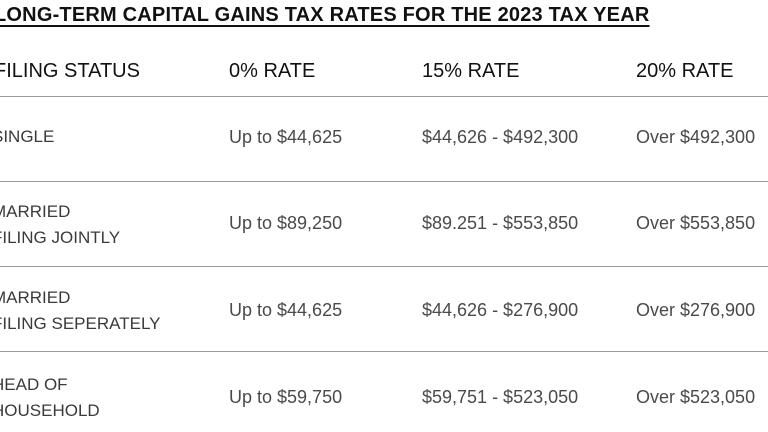  I want to click on row-4-rate-0: Up to $59,750, so click(286, 397).